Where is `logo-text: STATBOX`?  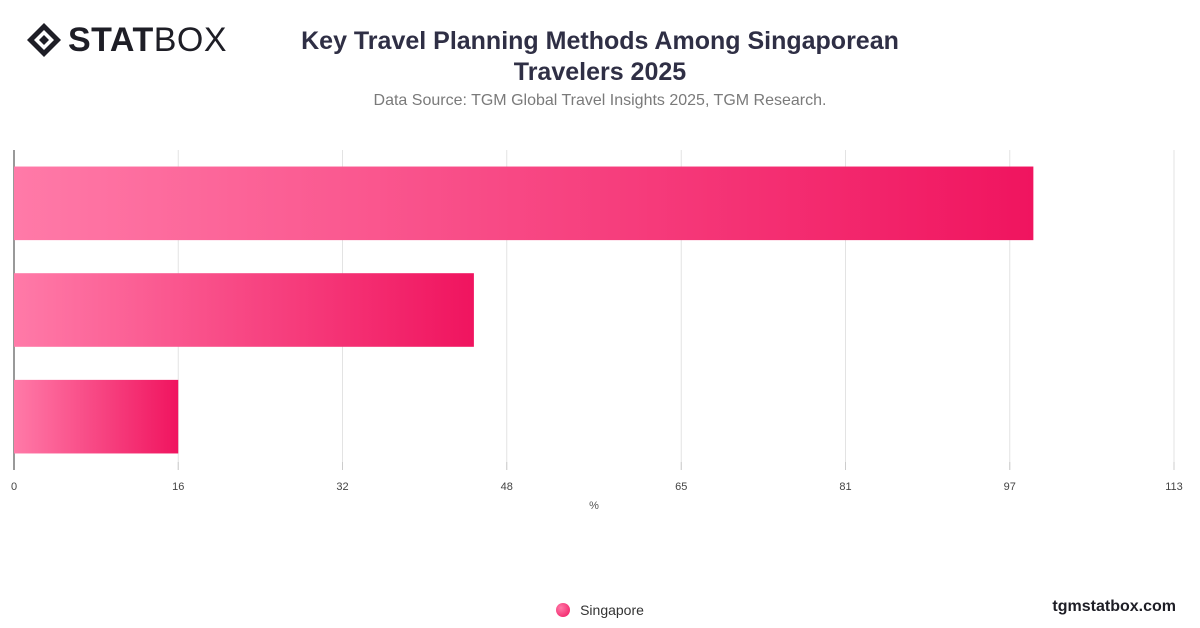 logo-text: STATBOX is located at coordinates (147, 40).